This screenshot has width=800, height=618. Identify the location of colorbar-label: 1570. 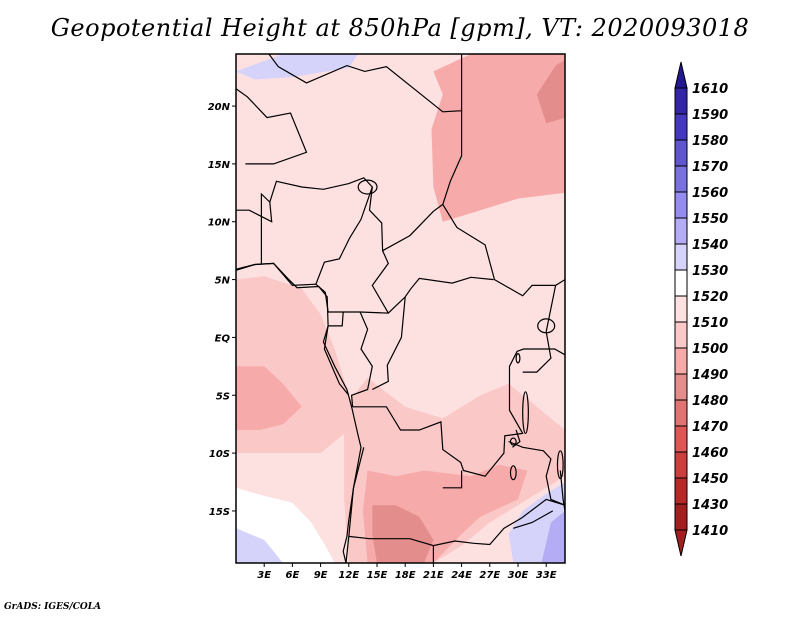
(710, 167).